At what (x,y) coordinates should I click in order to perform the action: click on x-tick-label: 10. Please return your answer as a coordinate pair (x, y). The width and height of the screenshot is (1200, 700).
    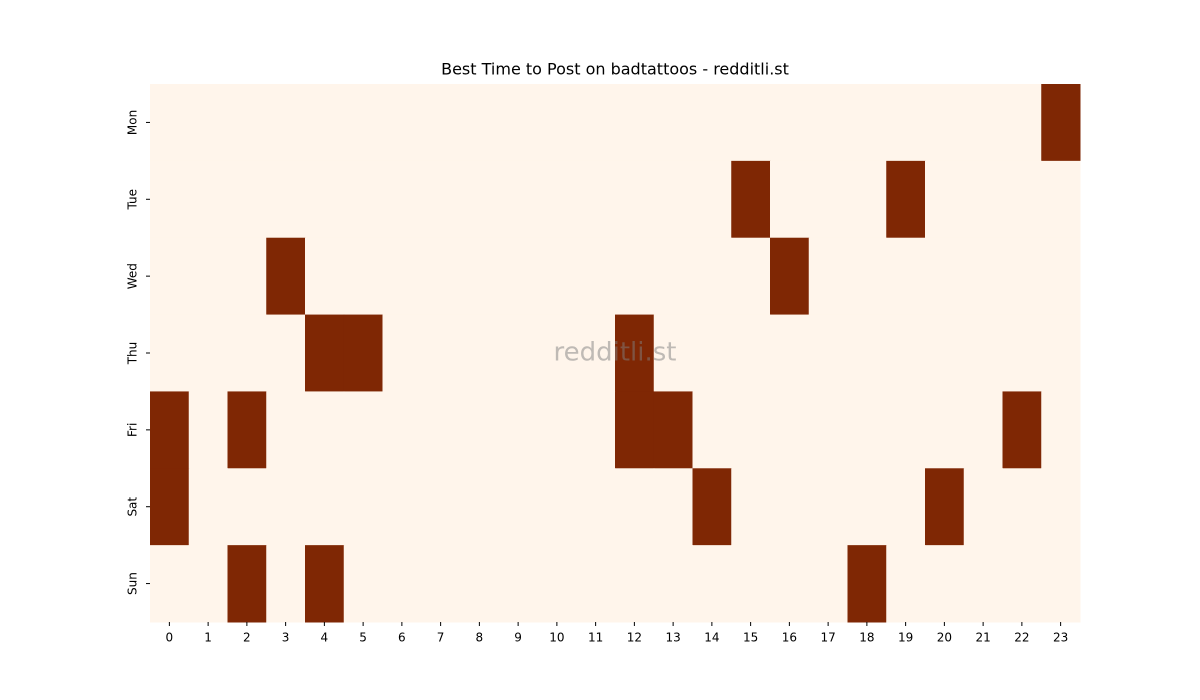
    Looking at the image, I should click on (556, 638).